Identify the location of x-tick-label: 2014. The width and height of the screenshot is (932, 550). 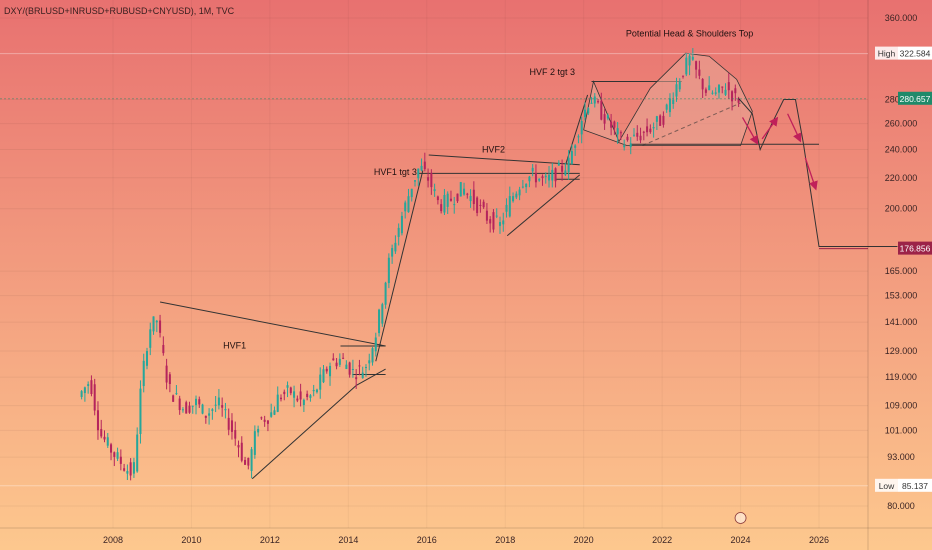
(348, 540).